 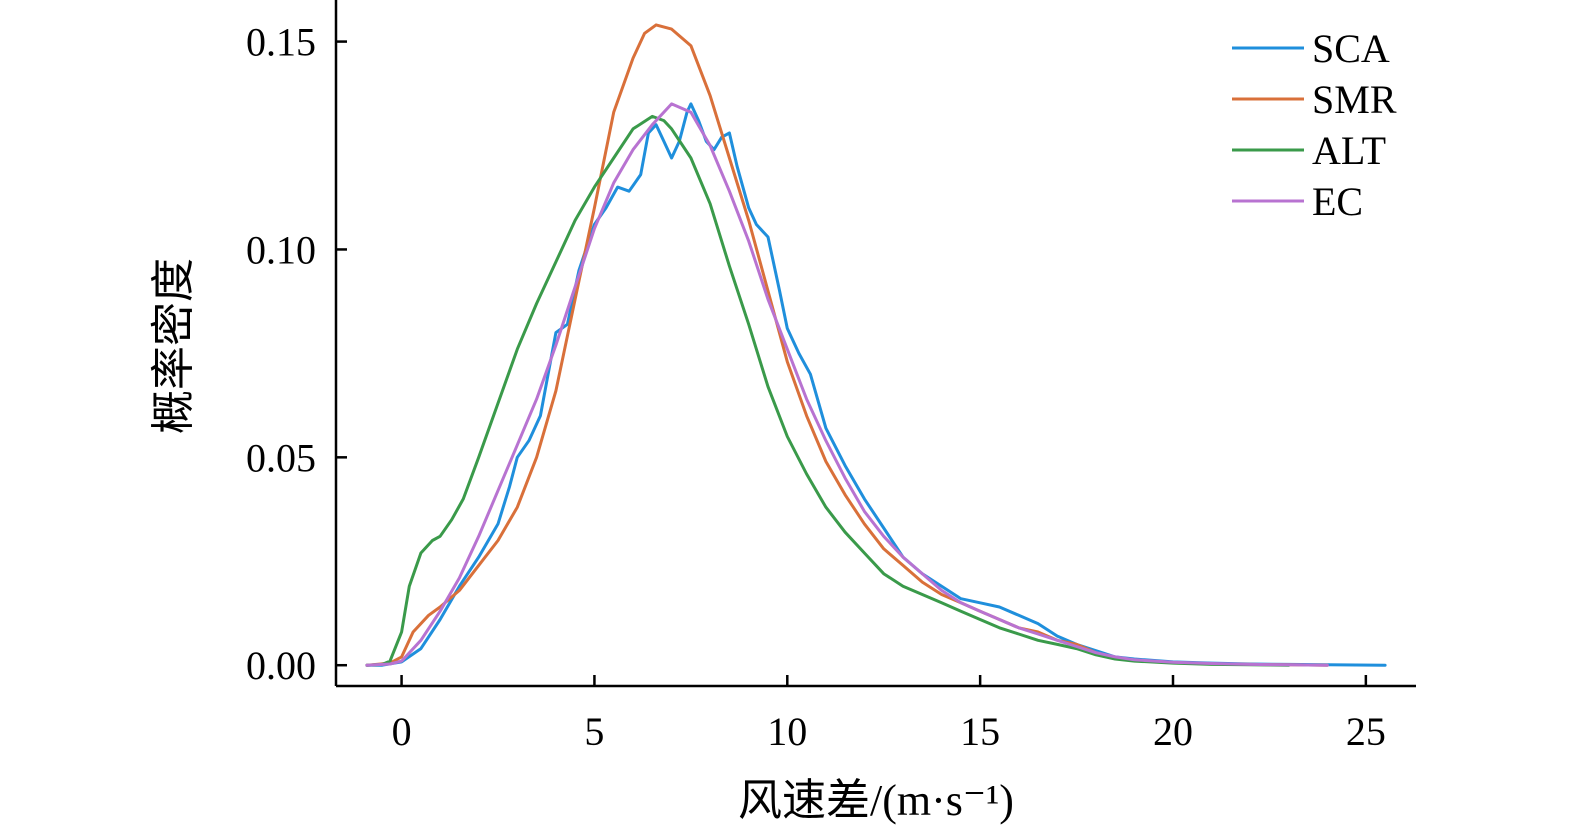 What do you see at coordinates (296, 354) in the screenshot?
I see `y-ticks: 0.00 0.05 0.10 0.15` at bounding box center [296, 354].